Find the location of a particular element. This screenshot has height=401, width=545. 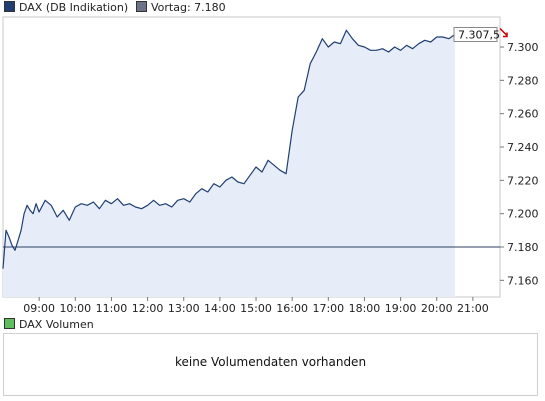

legend-dax-label: DAX (DB Indikation) is located at coordinates (74, 7).